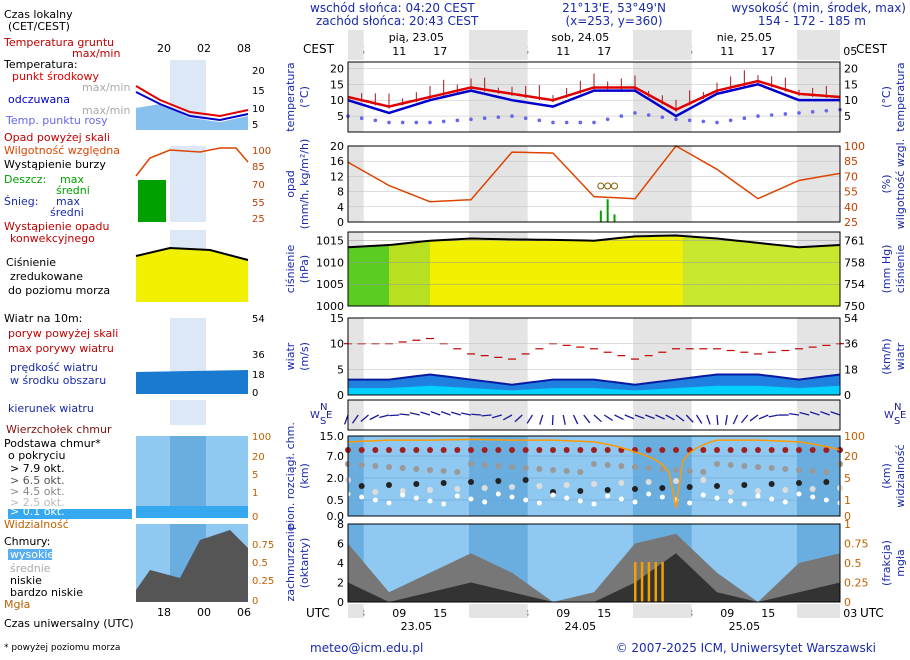 This screenshot has width=910, height=660. I want to click on night-band, so click(356, 356).